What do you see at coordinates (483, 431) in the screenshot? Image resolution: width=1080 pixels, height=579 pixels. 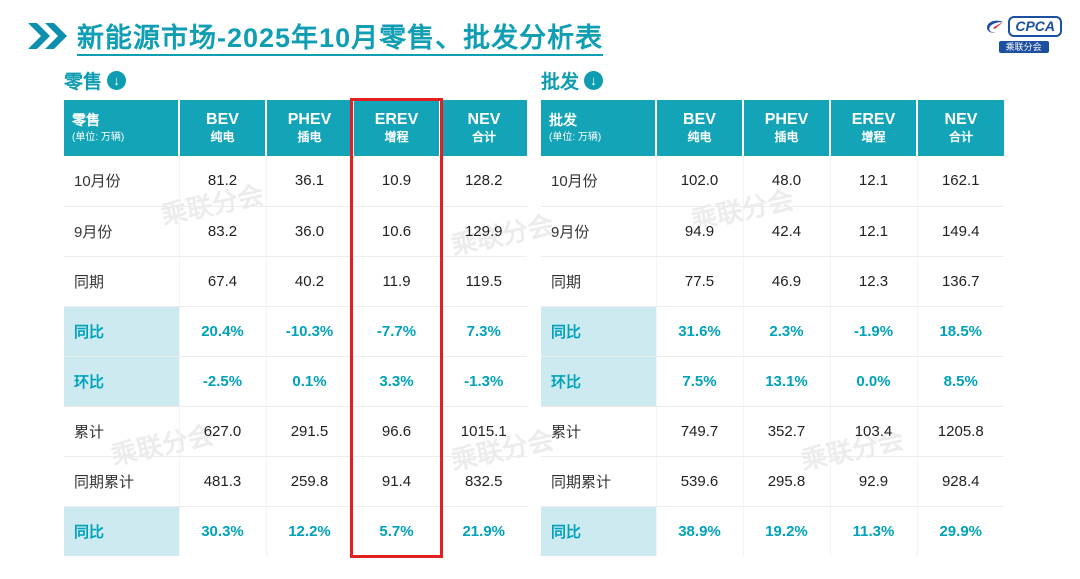 I see `cell-value: 1015.1` at bounding box center [483, 431].